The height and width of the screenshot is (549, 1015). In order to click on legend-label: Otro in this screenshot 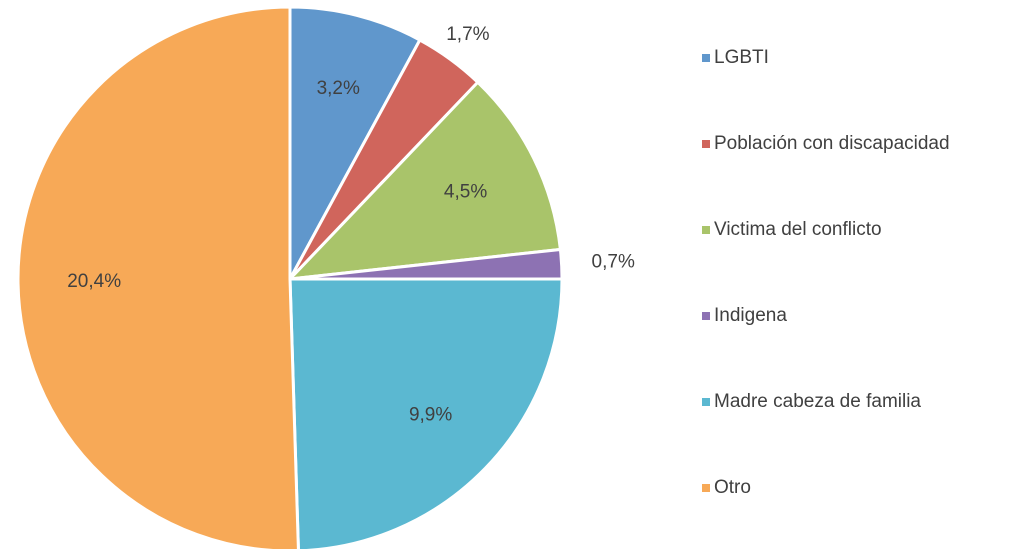, I will do `click(732, 487)`.